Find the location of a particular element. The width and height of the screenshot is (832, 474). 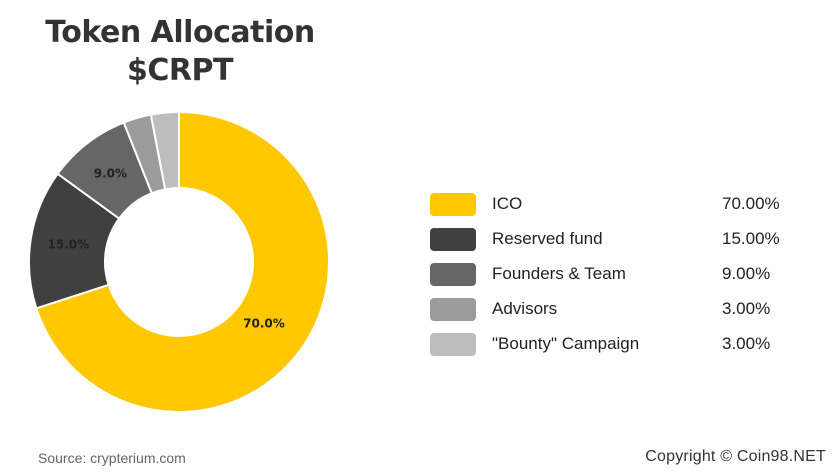

legend-item: ICO 70.00% is located at coordinates (620, 207).